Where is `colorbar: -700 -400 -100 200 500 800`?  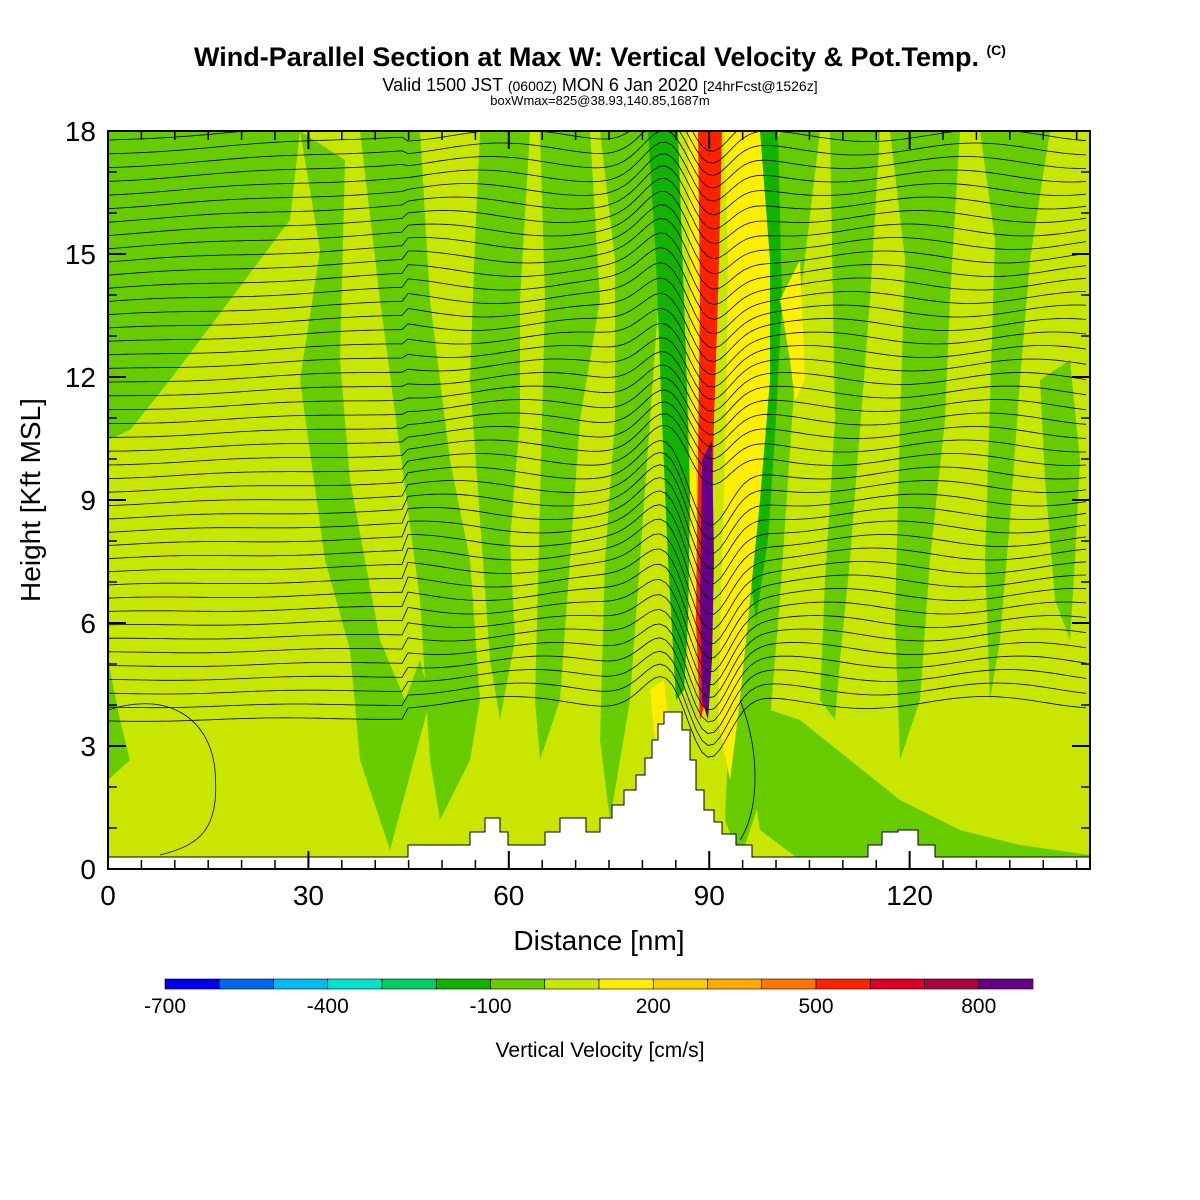 colorbar: -700 -400 -100 200 500 800 is located at coordinates (589, 998).